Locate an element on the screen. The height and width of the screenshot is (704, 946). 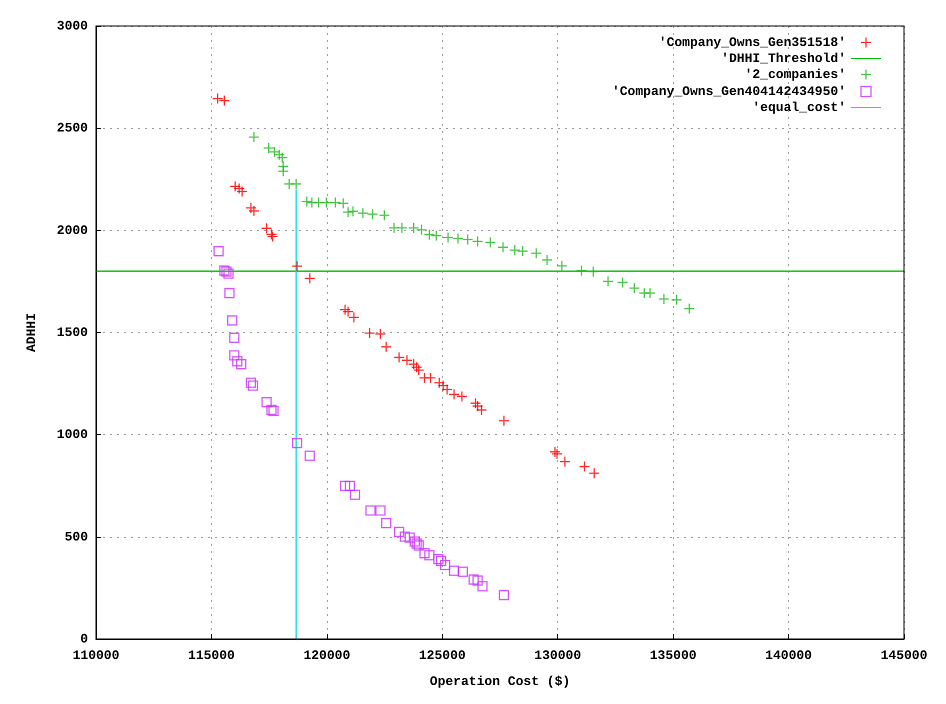
x-tick-label: 135000 is located at coordinates (673, 655).